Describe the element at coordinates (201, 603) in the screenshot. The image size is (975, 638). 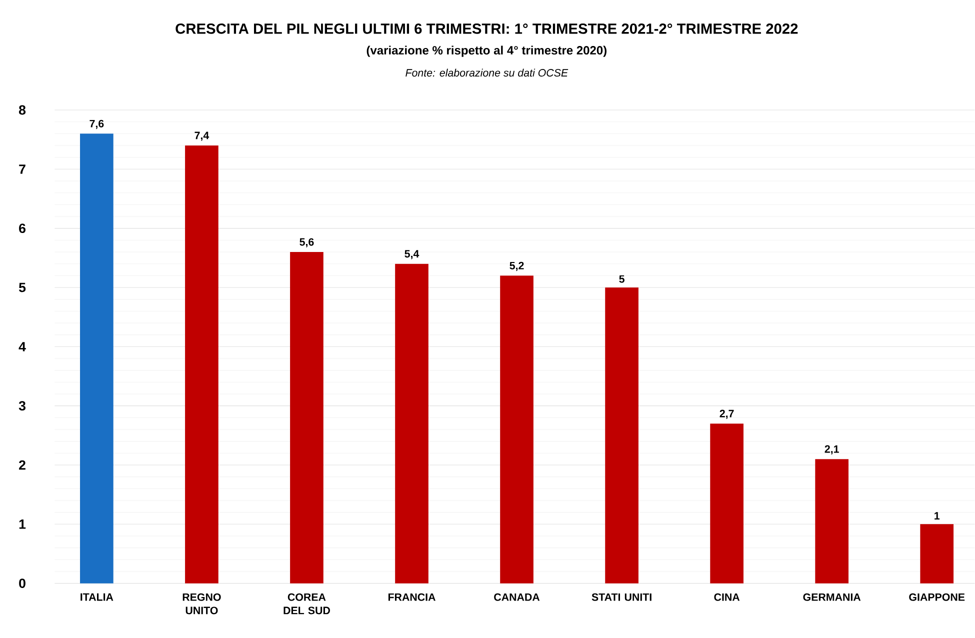
I see `x-tick-label: REGNO UNITO` at that location.